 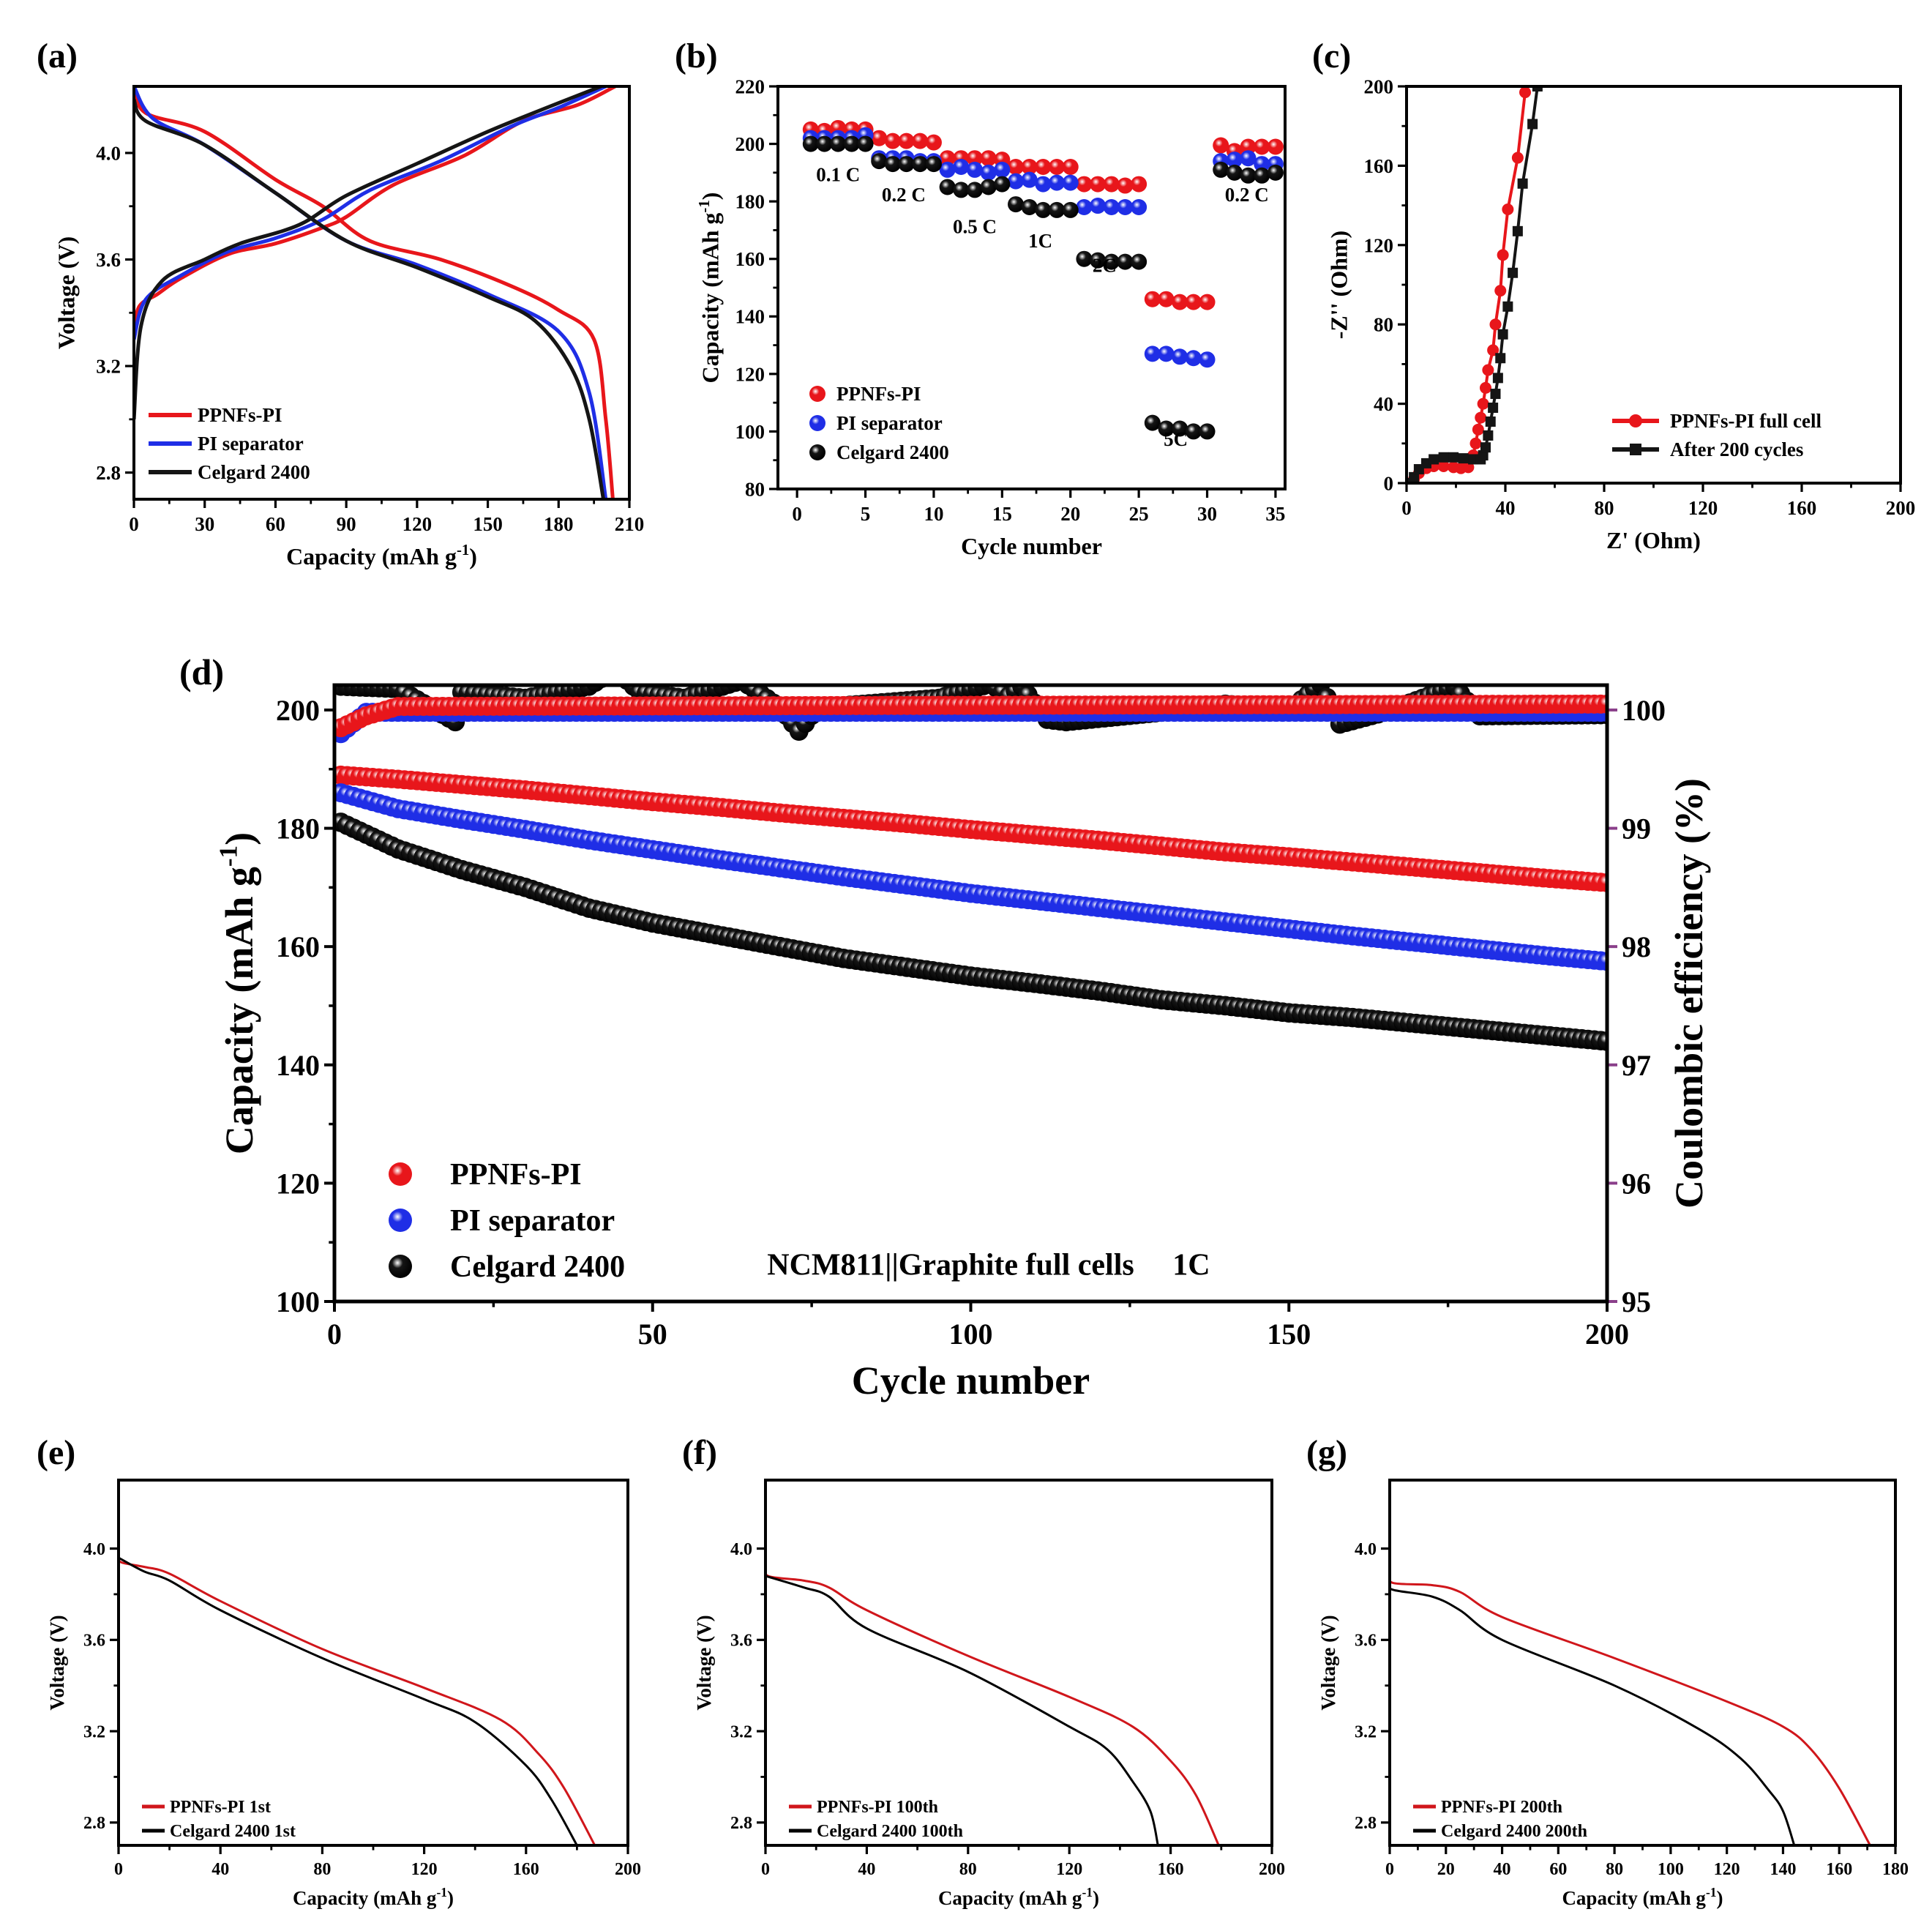 I want to click on x-tick-label: 90, so click(x=346, y=524).